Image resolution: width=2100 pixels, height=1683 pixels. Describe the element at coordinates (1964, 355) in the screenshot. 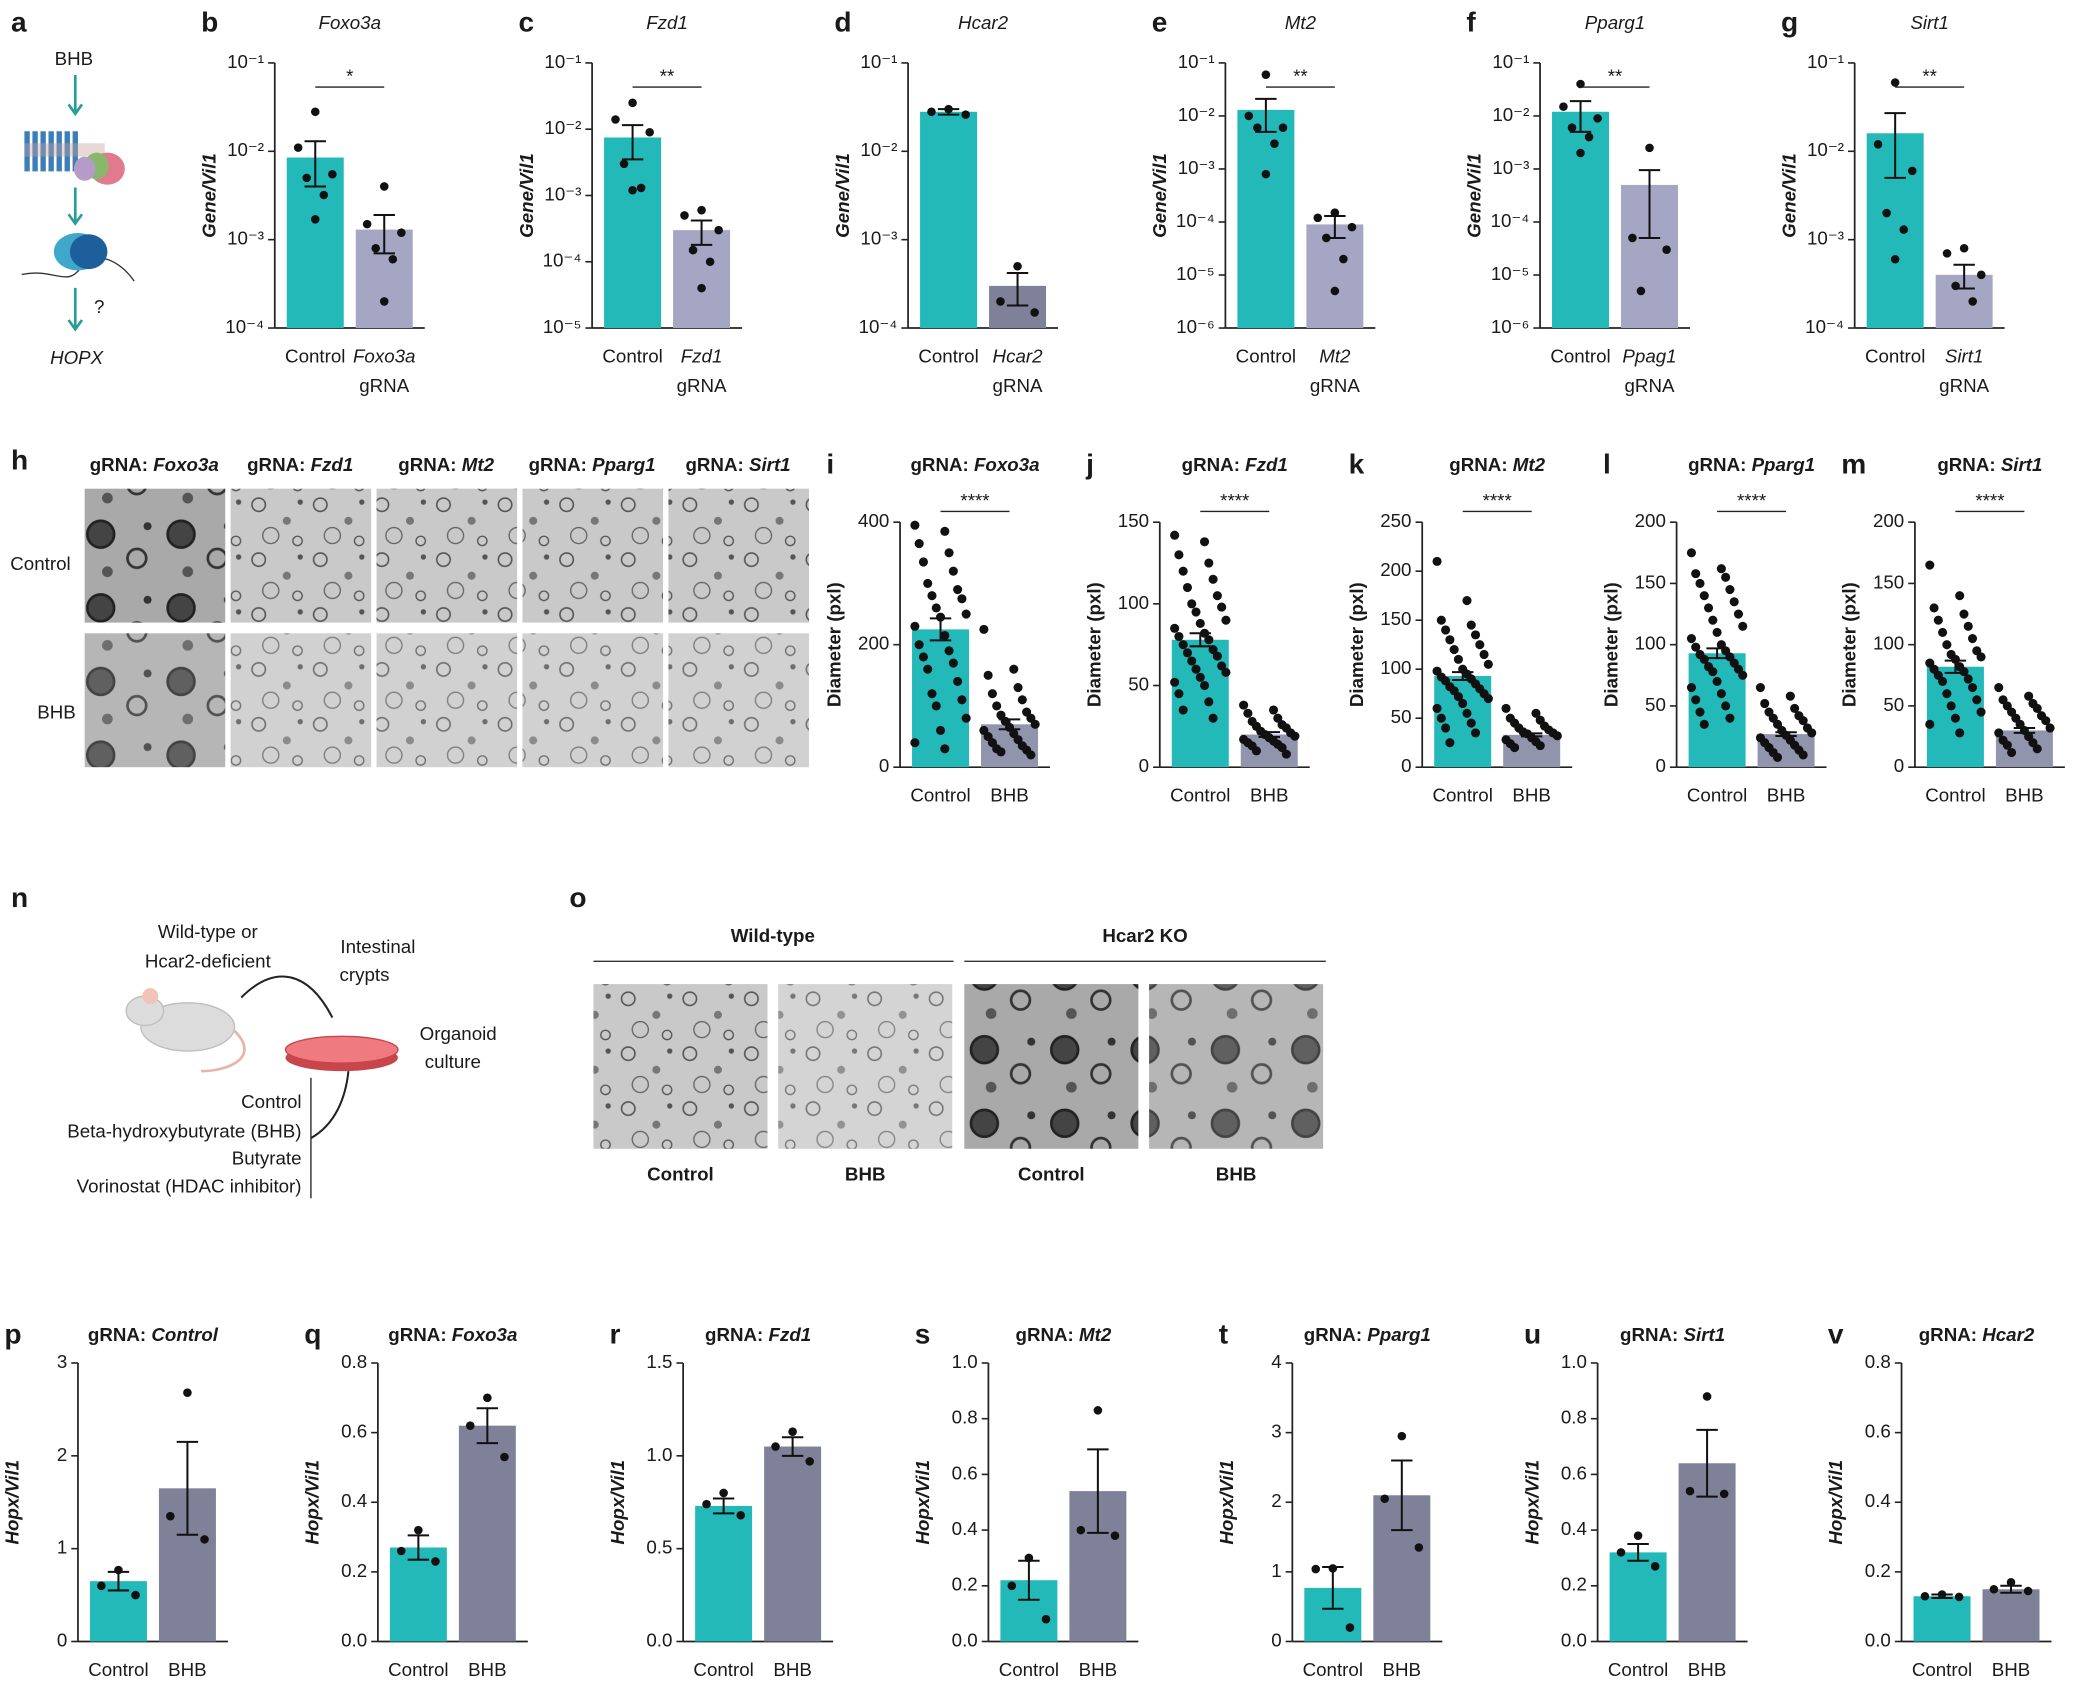

I see `x-tick-label: Sirt1` at that location.